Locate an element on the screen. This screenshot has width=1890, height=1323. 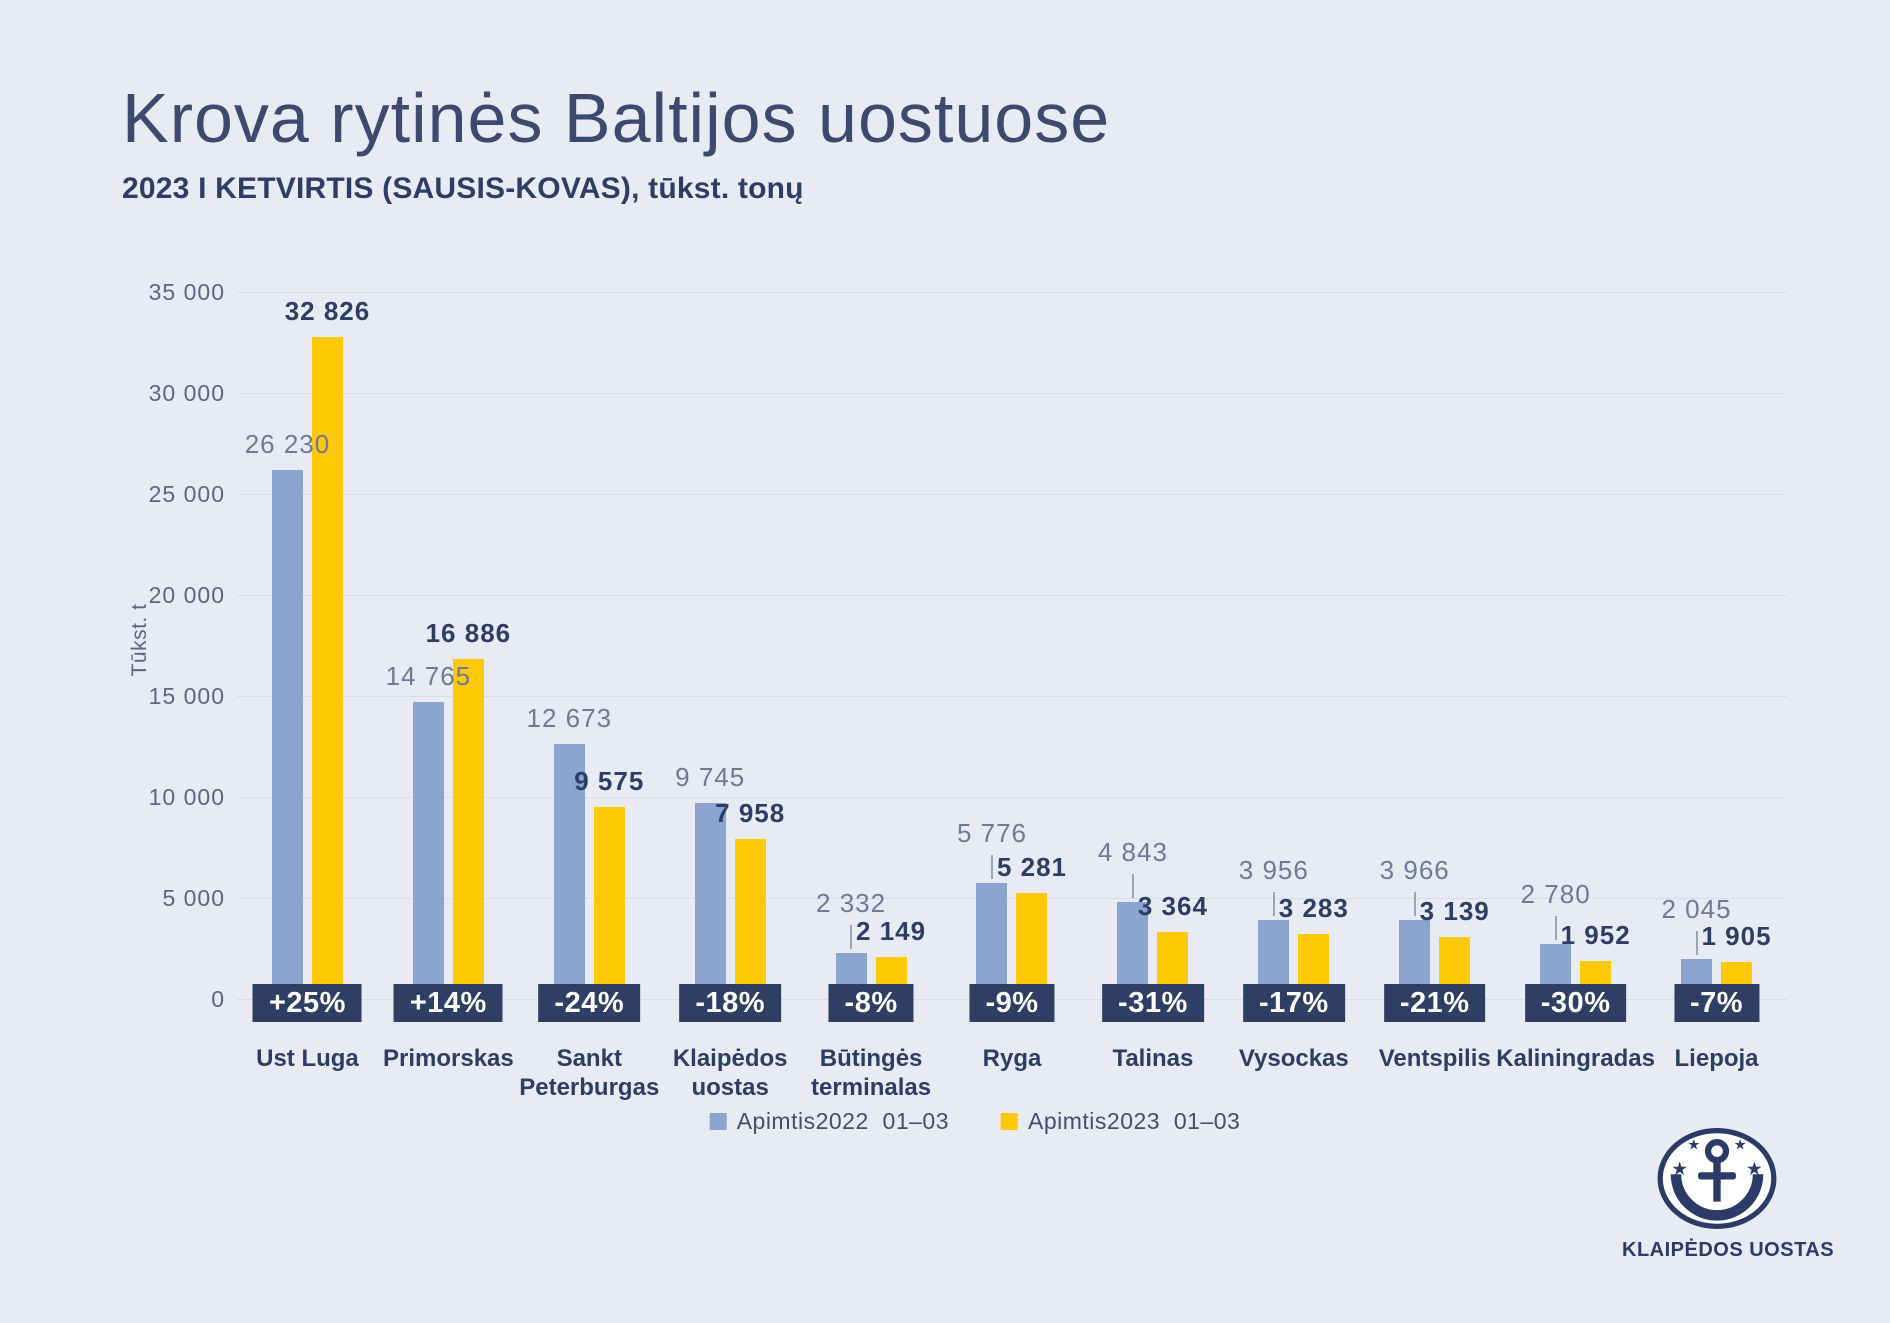
change-badge-kaliningradas: -30% is located at coordinates (1575, 1003).